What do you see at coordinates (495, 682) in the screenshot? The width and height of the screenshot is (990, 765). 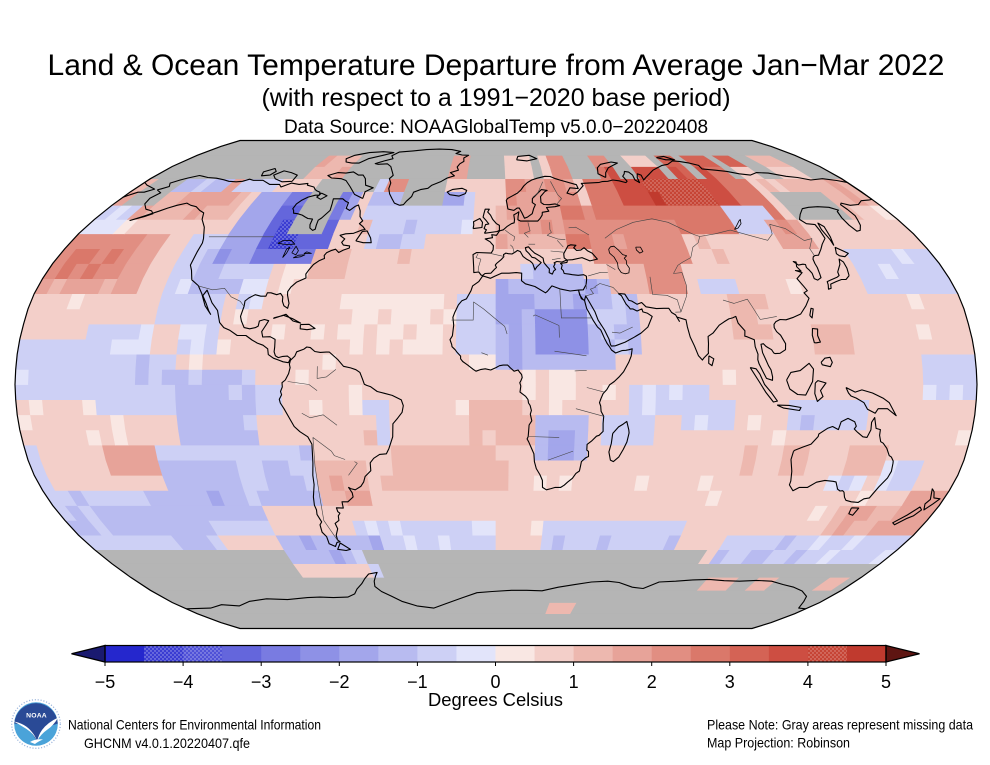 I see `svg-text: 0` at bounding box center [495, 682].